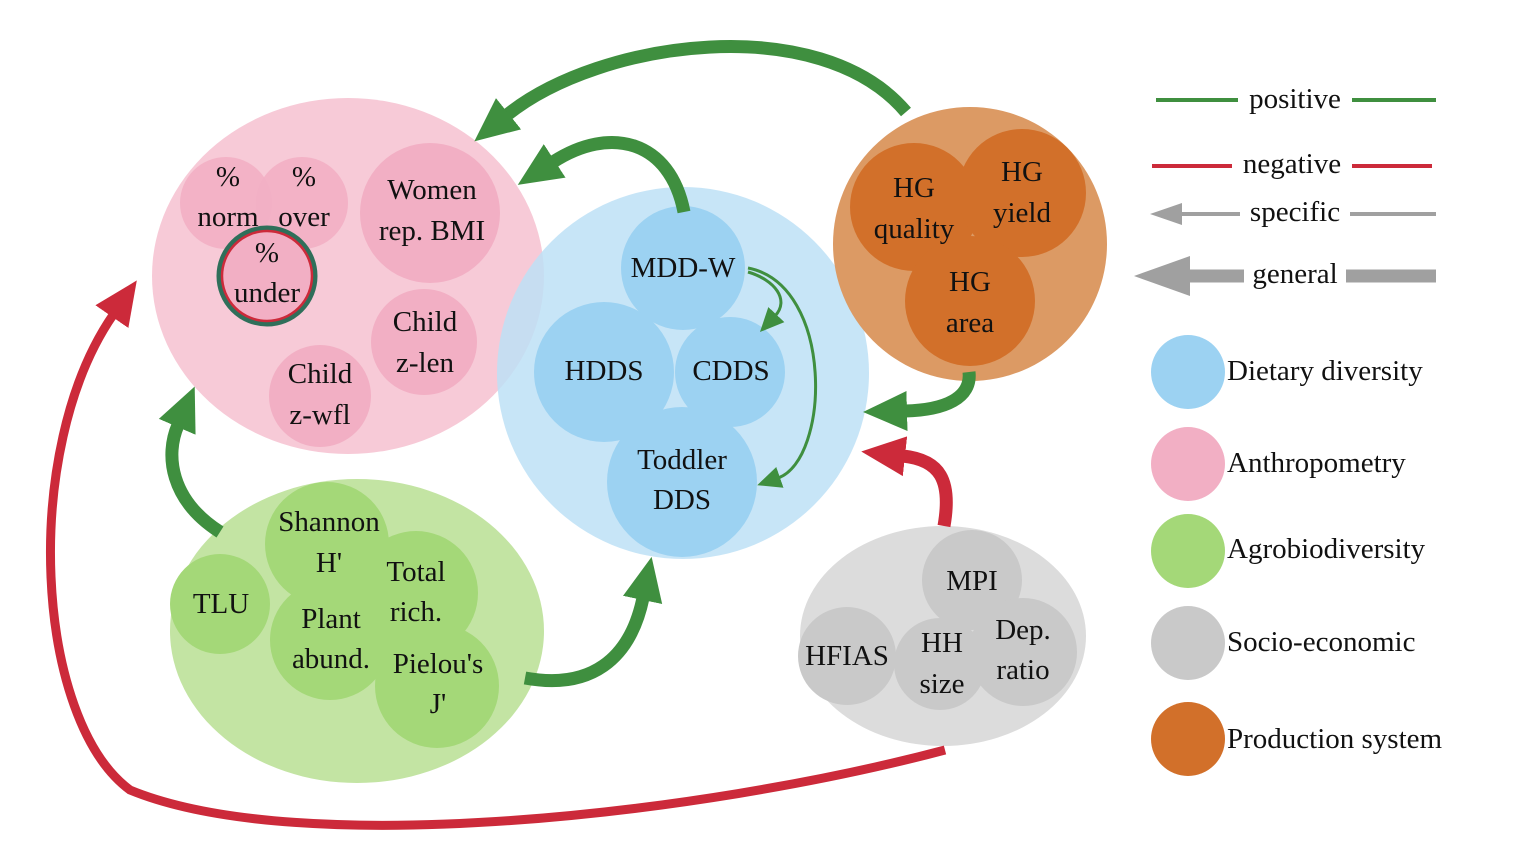 The image size is (1534, 863). What do you see at coordinates (1326, 549) in the screenshot?
I see `legend-agro-label: Agrobiodiversity` at bounding box center [1326, 549].